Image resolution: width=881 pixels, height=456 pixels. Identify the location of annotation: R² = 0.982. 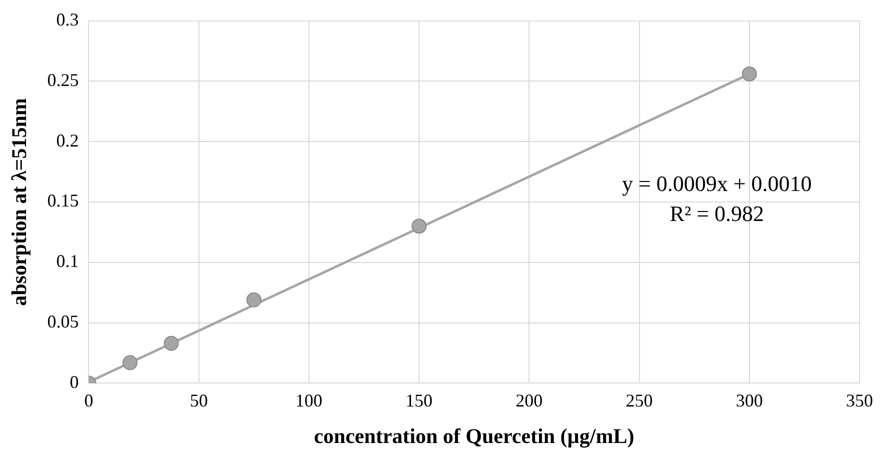
(717, 213).